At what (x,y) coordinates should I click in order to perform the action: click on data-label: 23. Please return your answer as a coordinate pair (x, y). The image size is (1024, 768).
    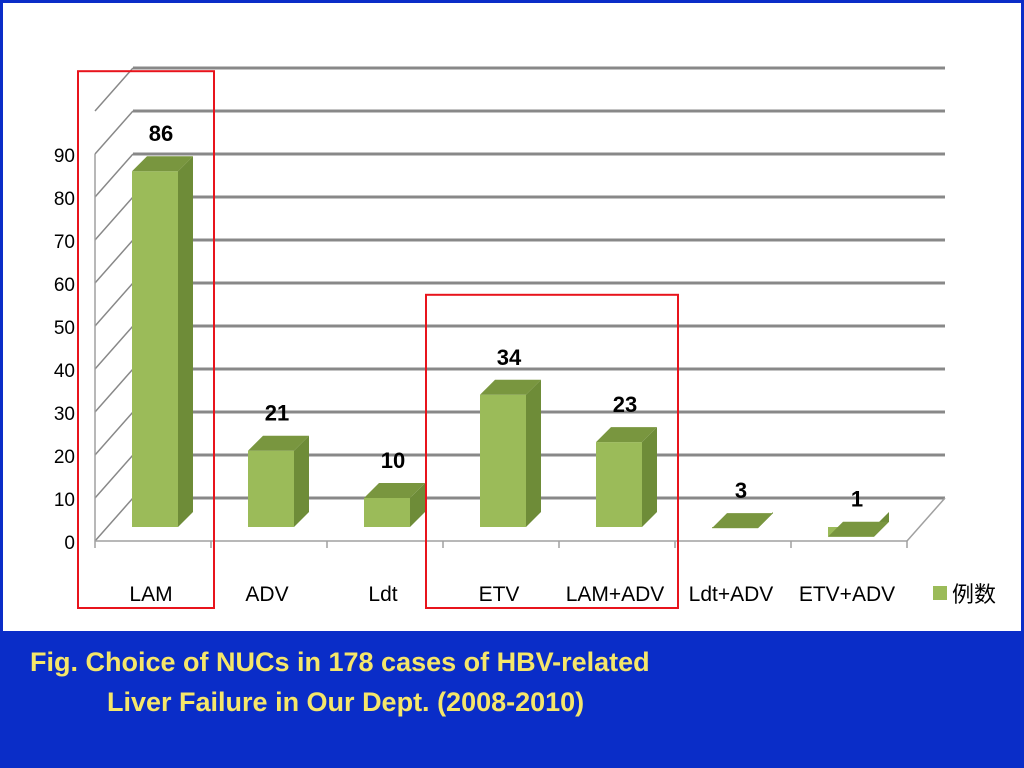
    Looking at the image, I should click on (625, 404).